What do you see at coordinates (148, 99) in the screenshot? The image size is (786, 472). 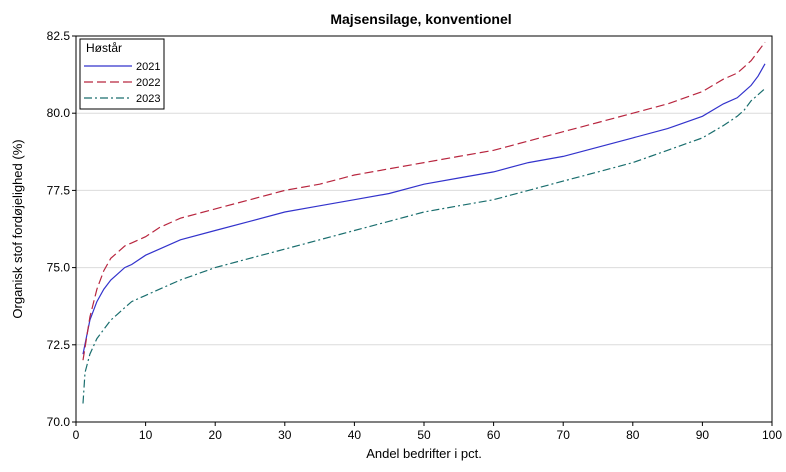 I see `legend-entry-2023: 2023` at bounding box center [148, 99].